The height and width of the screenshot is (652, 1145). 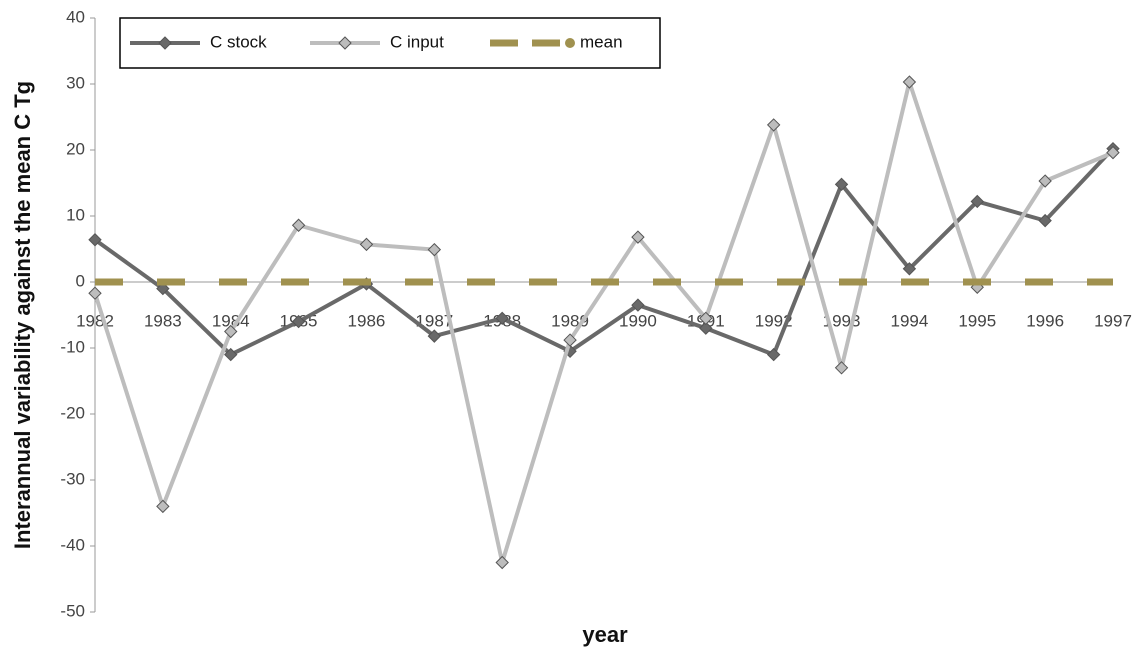 I want to click on x-tick-label: 1990, so click(x=638, y=320).